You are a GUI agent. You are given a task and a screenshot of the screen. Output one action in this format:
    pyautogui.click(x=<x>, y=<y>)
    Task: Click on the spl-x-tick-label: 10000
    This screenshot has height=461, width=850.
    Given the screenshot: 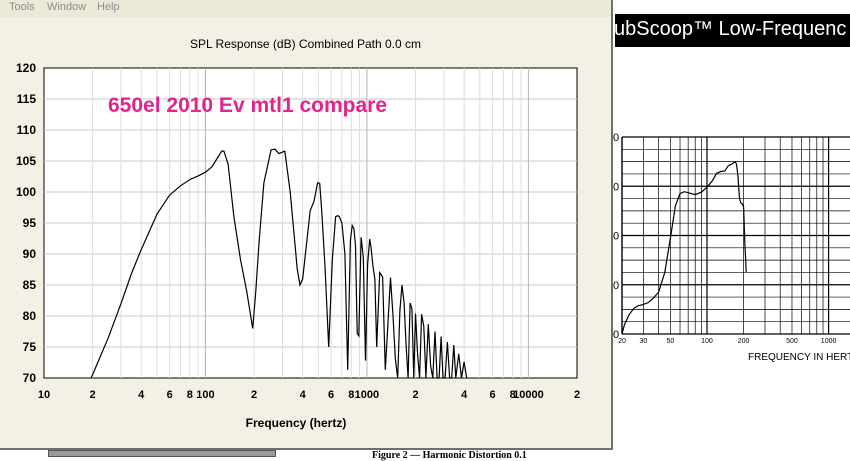 What is the action you would take?
    pyautogui.click(x=528, y=395)
    